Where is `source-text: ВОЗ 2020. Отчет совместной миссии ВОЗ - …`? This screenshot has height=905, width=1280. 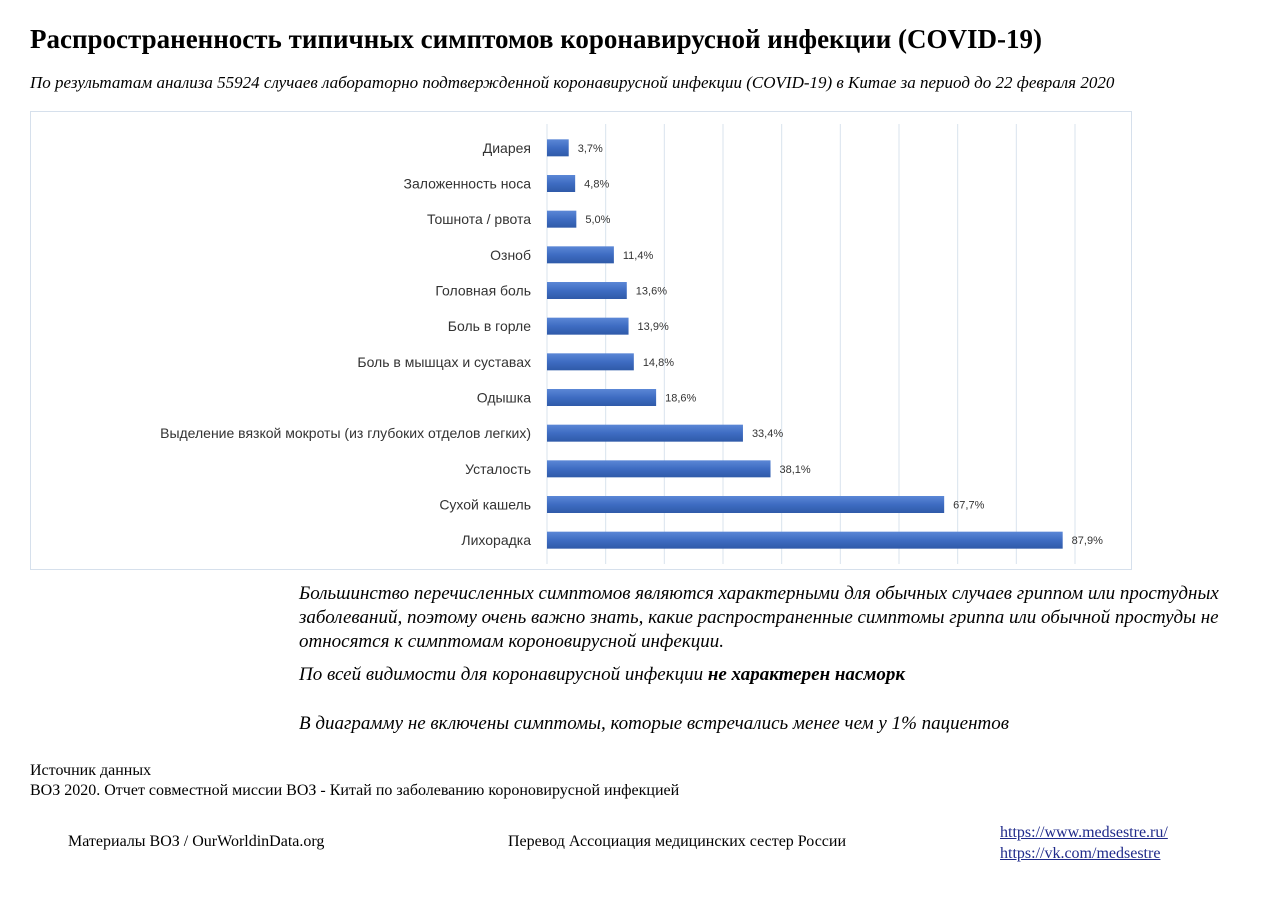 source-text: ВОЗ 2020. Отчет совместной миссии ВОЗ - … is located at coordinates (355, 790).